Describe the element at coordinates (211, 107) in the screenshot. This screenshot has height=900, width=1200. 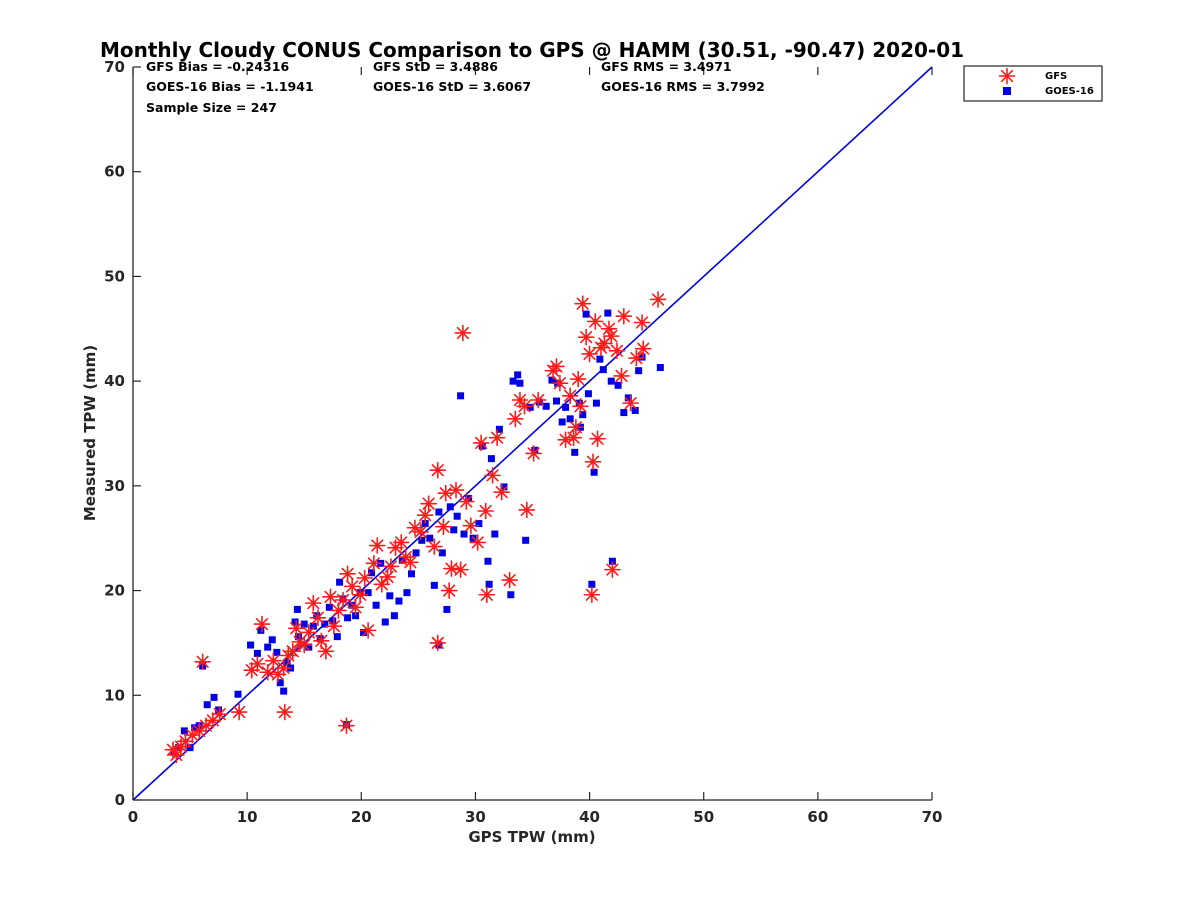
I see `sample-size-text: Sample Size = 247` at that location.